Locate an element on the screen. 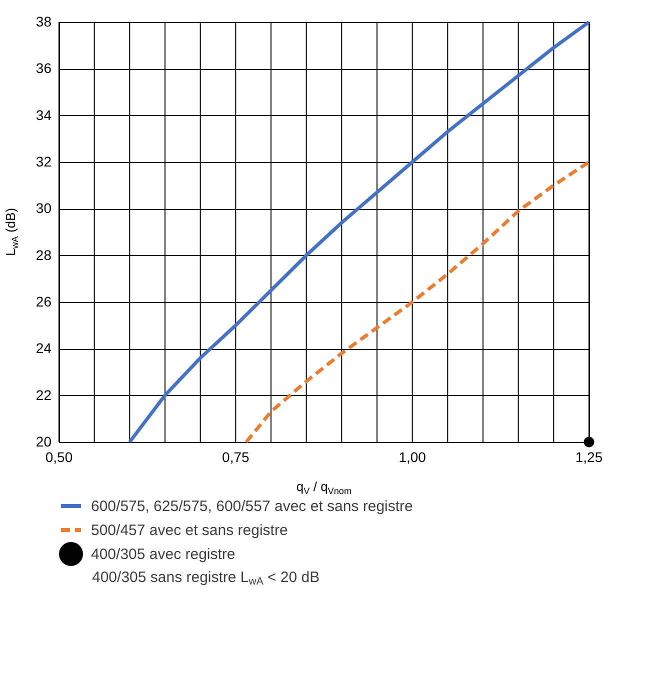 The width and height of the screenshot is (656, 683). y-tick-label: 36 is located at coordinates (44, 68).